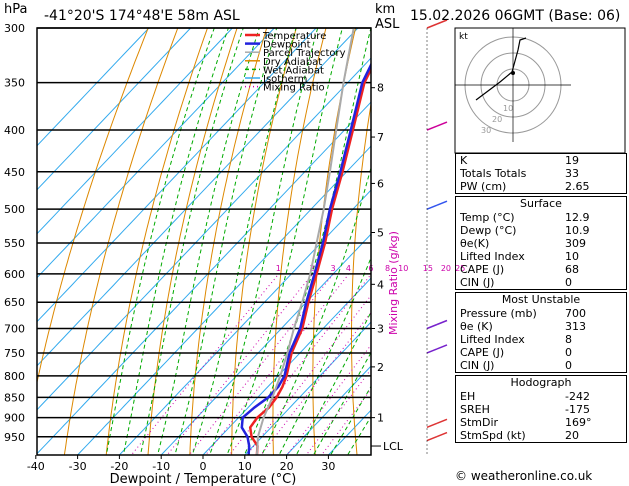 The height and width of the screenshot is (486, 629). What do you see at coordinates (464, 160) in the screenshot?
I see `indices-label: K` at bounding box center [464, 160].